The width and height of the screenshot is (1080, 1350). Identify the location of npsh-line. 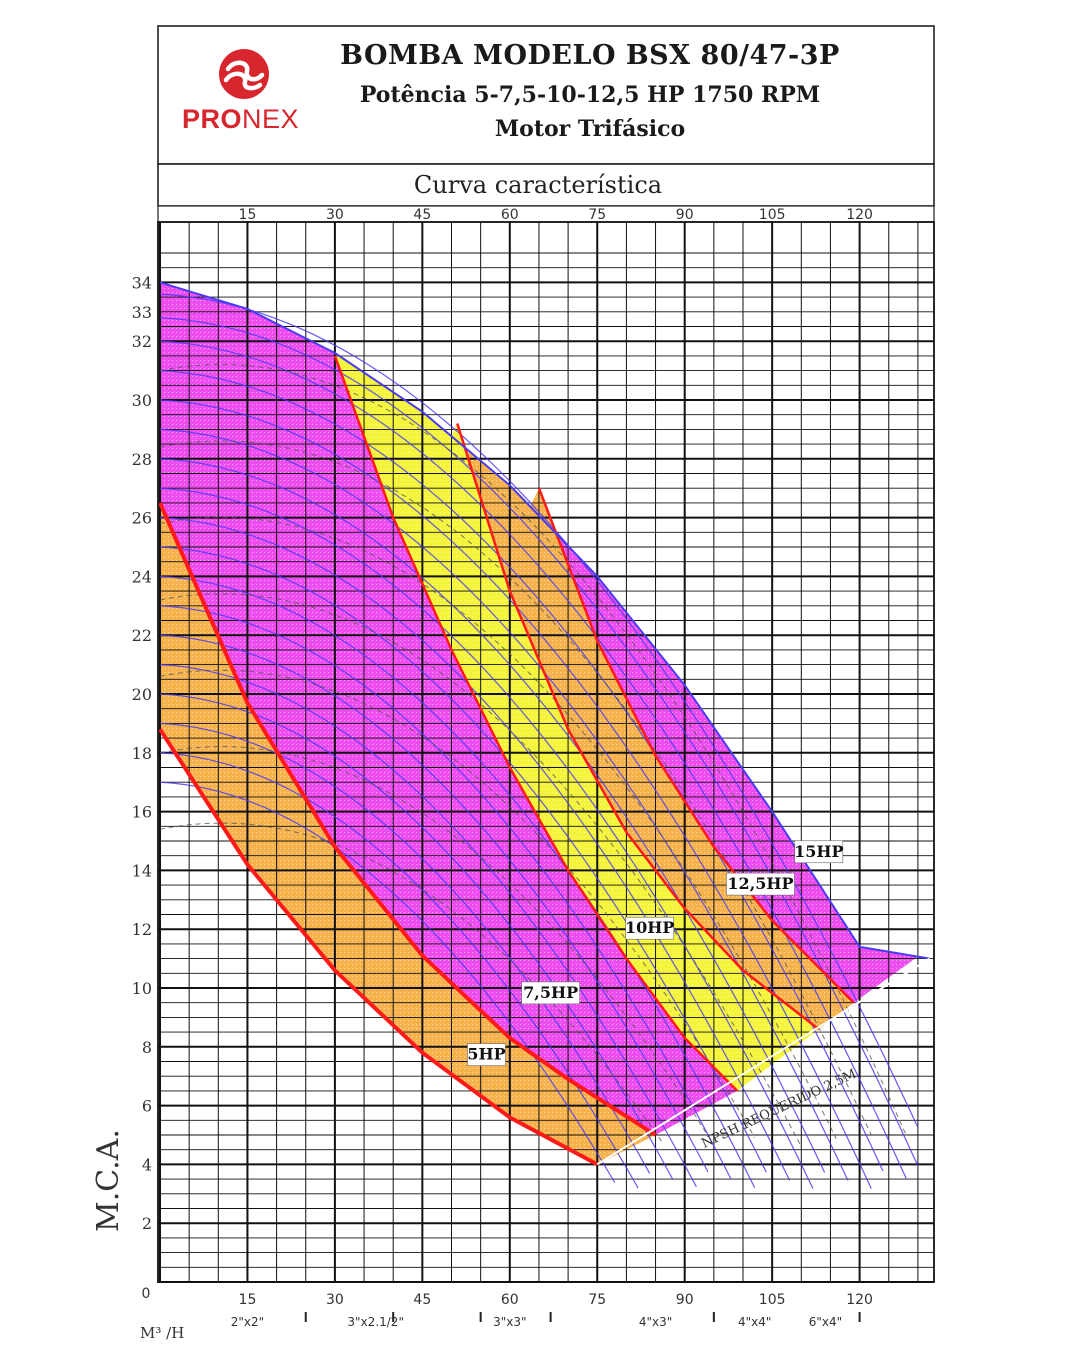
(763, 1061).